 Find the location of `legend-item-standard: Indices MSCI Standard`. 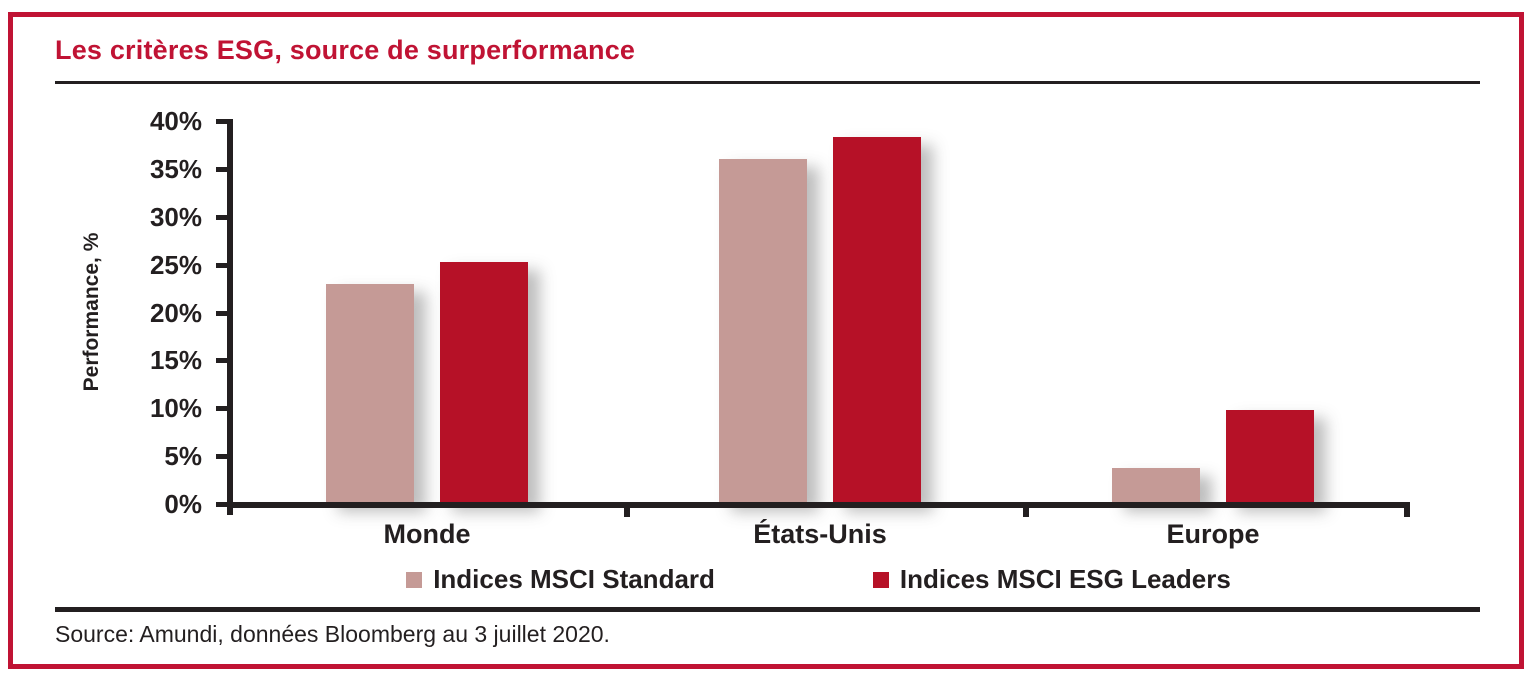

legend-item-standard: Indices MSCI Standard is located at coordinates (560, 579).